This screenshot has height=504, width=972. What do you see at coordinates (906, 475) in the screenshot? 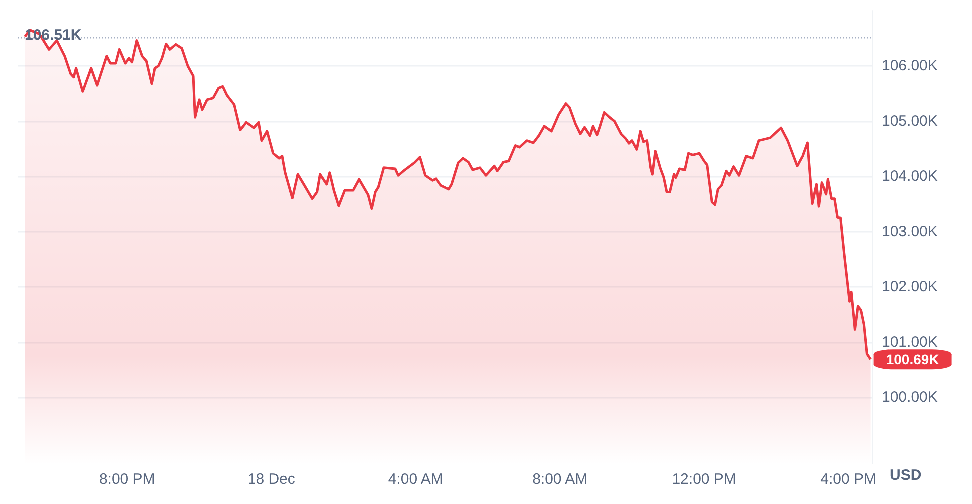
I see `y-axis-title: USD` at bounding box center [906, 475].